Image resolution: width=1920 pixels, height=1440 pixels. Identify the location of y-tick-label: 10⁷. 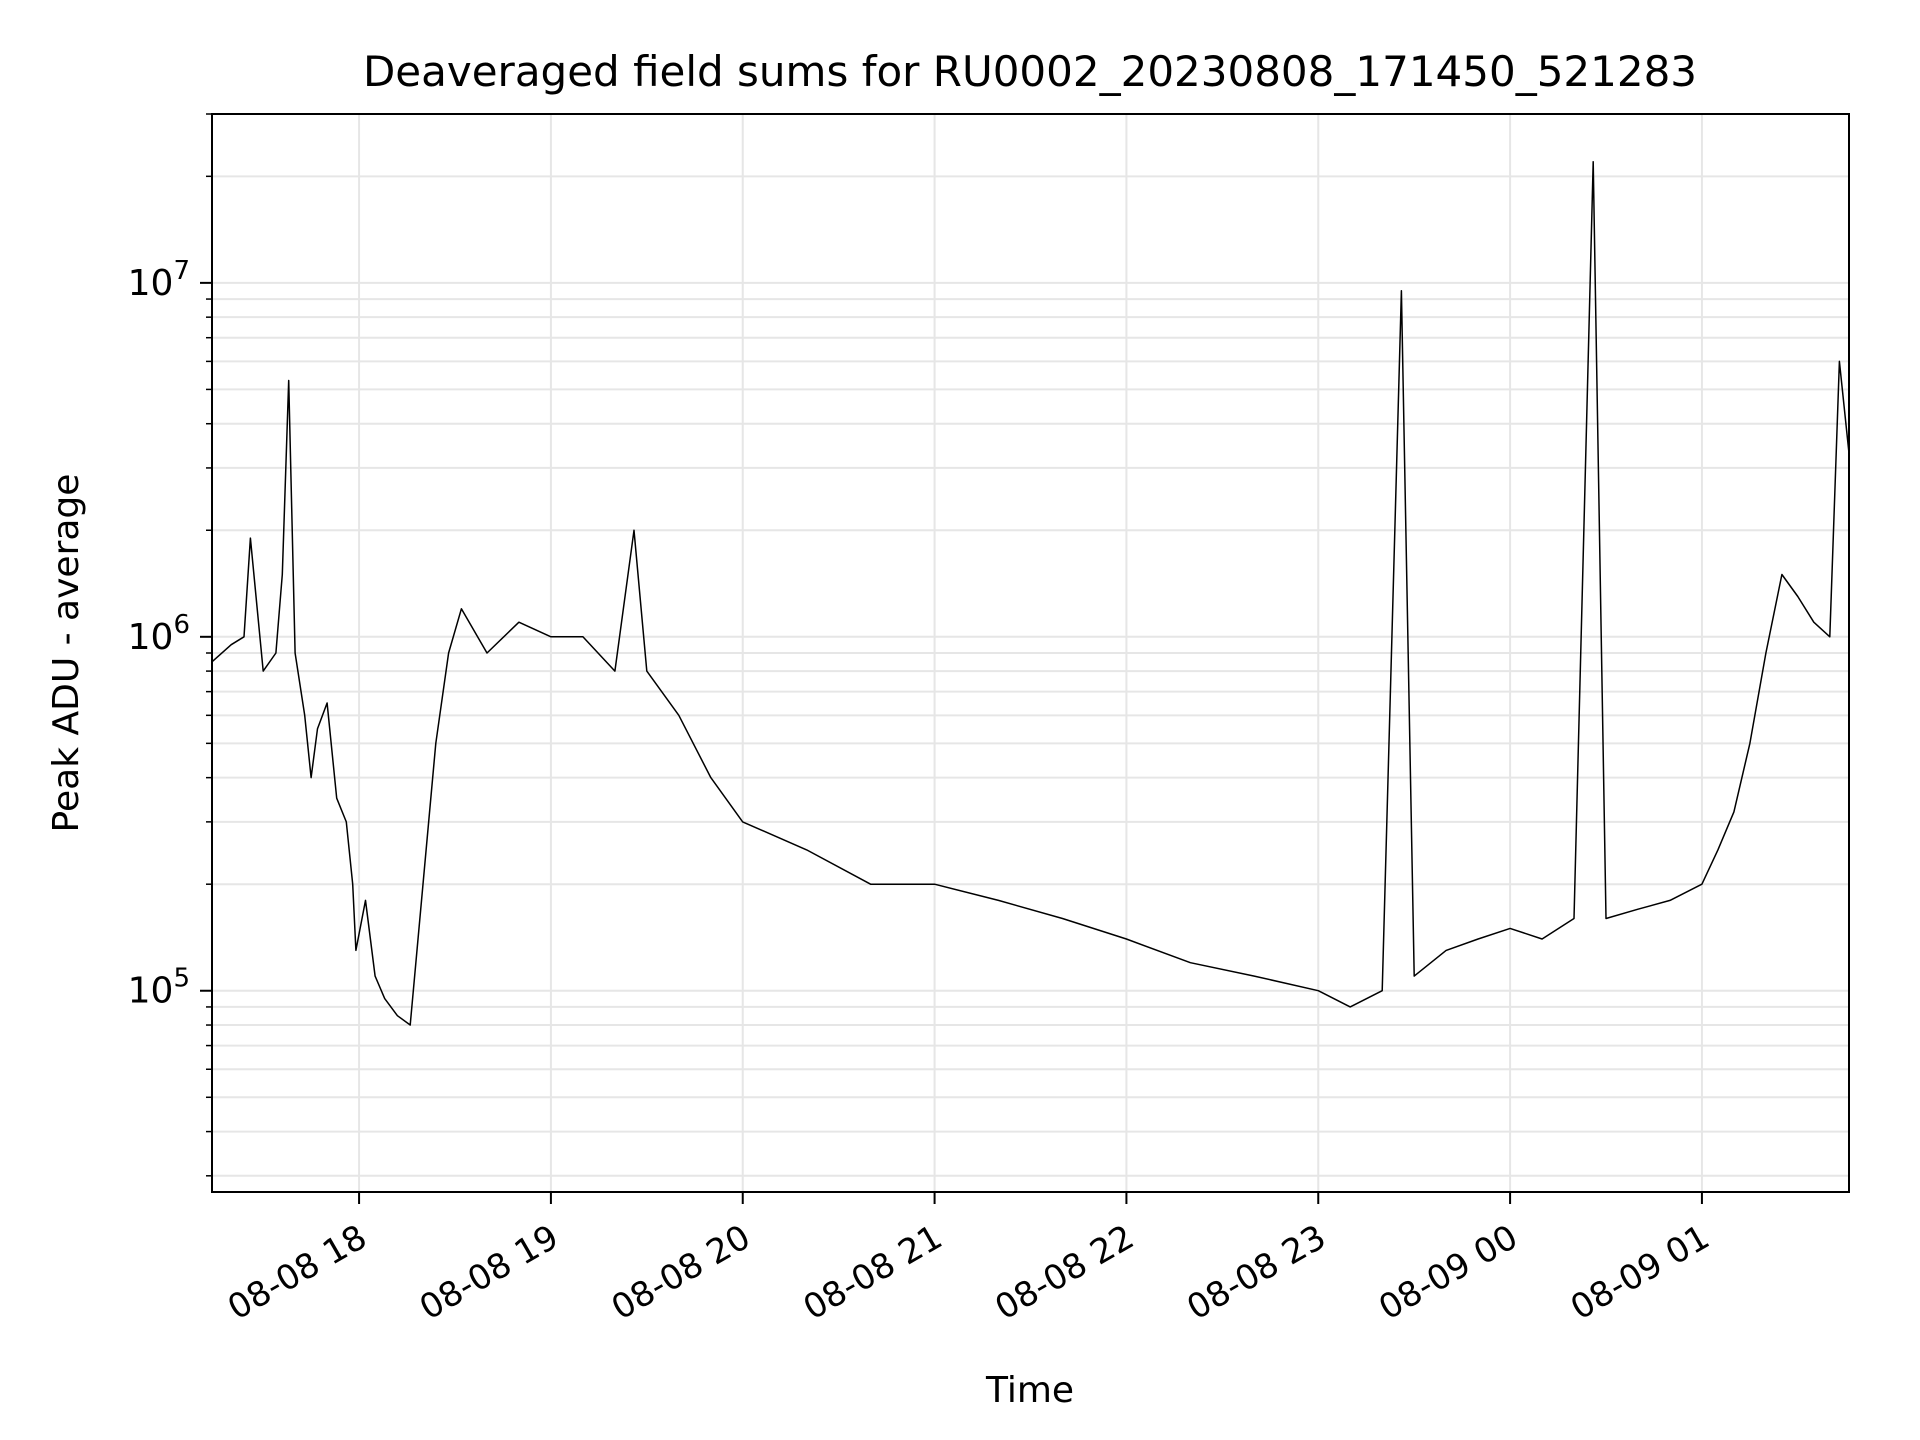
(159, 280).